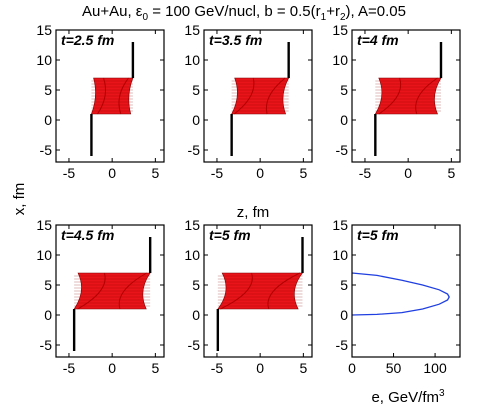  What do you see at coordinates (378, 40) in the screenshot?
I see `time-label: t=4 fm` at bounding box center [378, 40].